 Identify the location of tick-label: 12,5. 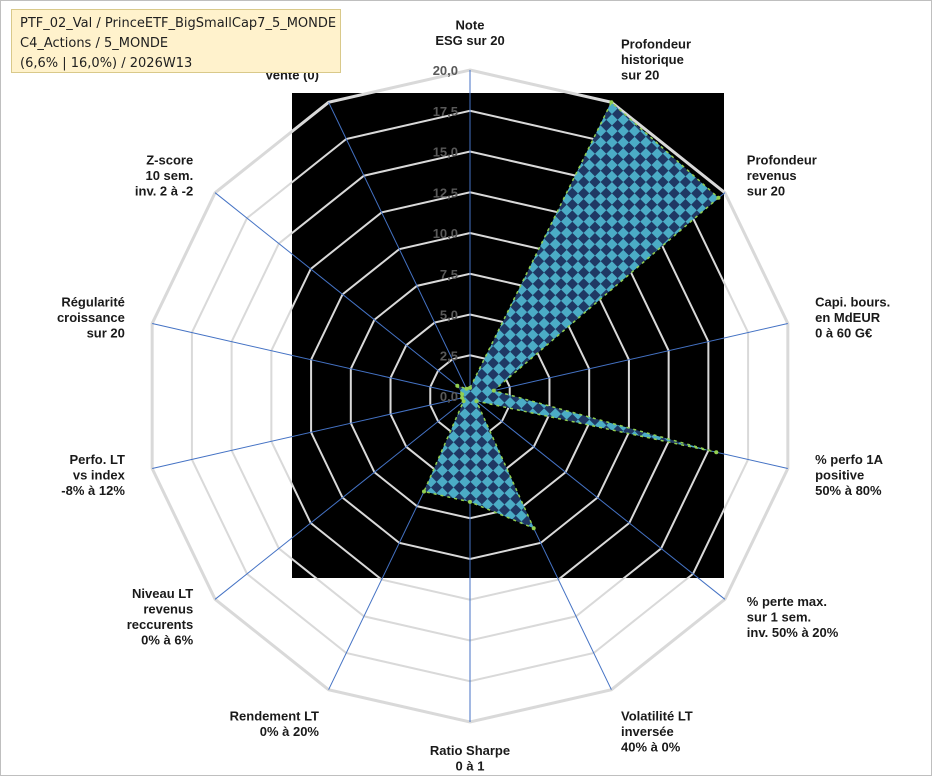
(445, 192).